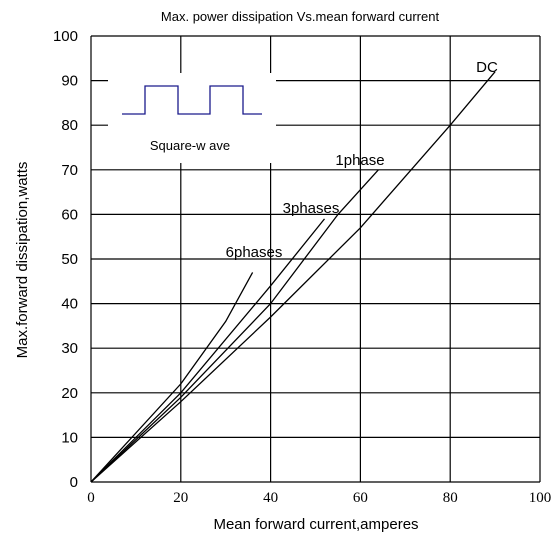  Describe the element at coordinates (69, 125) in the screenshot. I see `y-tick-label: 80` at that location.